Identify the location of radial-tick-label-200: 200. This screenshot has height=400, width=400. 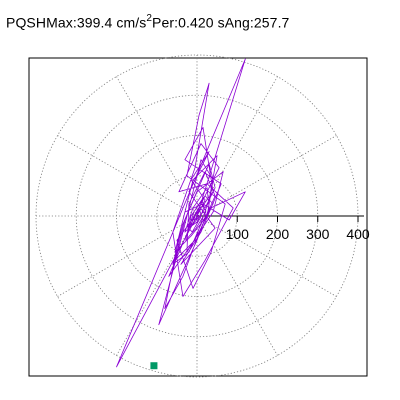
(278, 234).